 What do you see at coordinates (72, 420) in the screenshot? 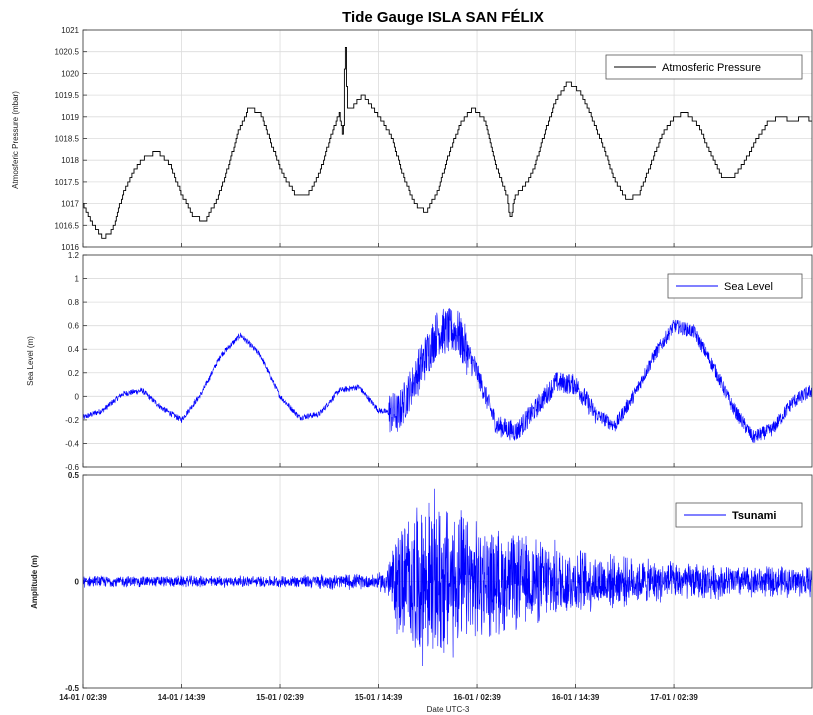
I see `y-tick-label: -0.2` at bounding box center [72, 420].